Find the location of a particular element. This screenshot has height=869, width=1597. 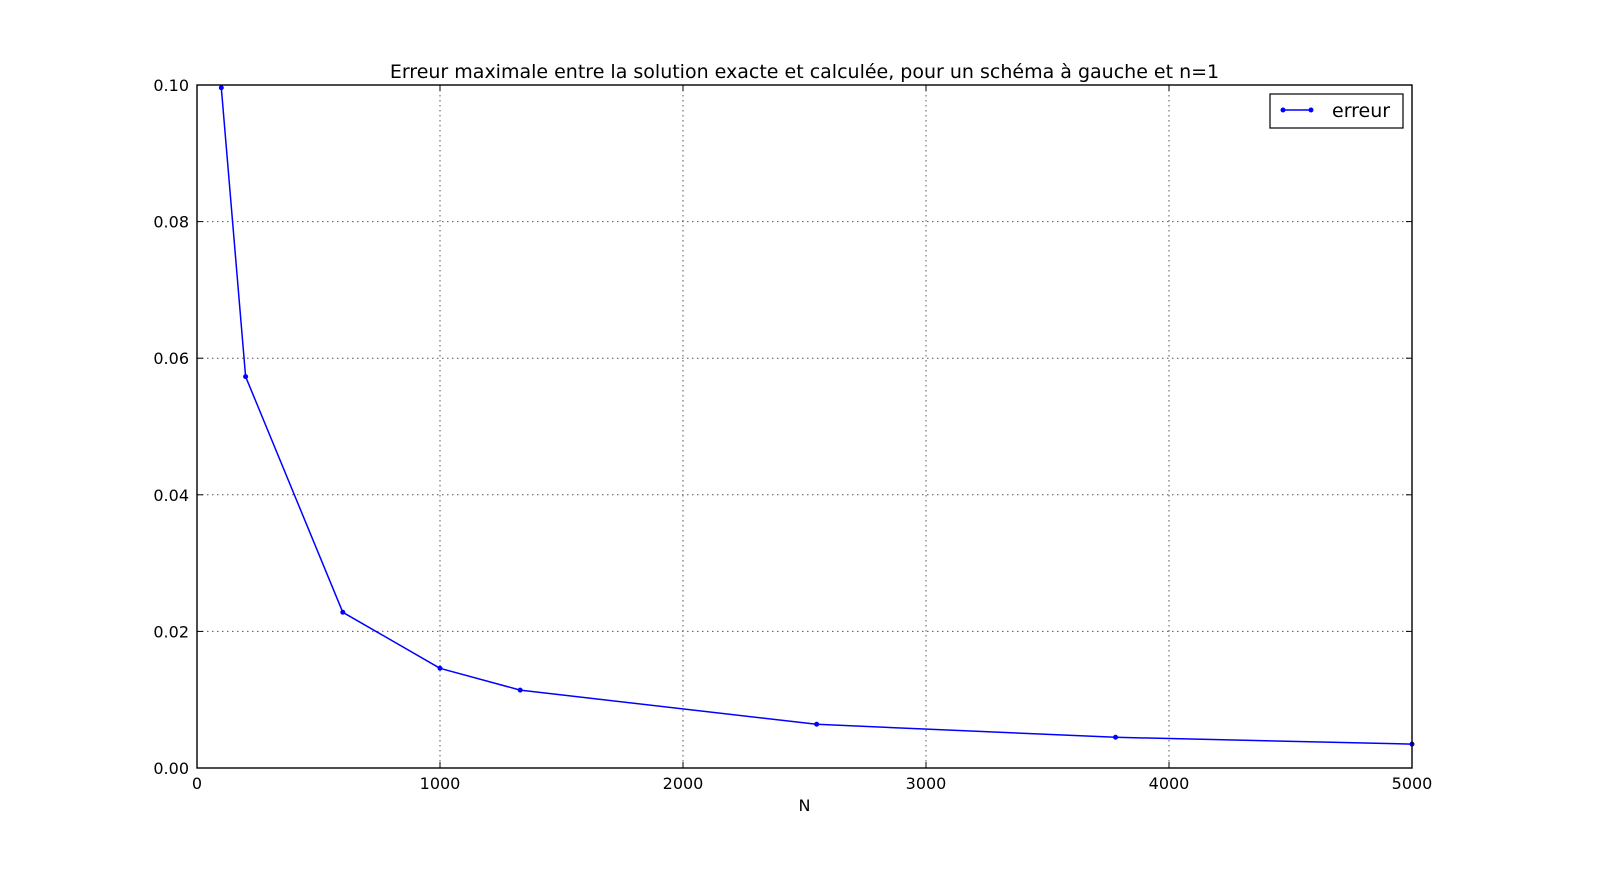

x-tick-label: 0 is located at coordinates (197, 783).